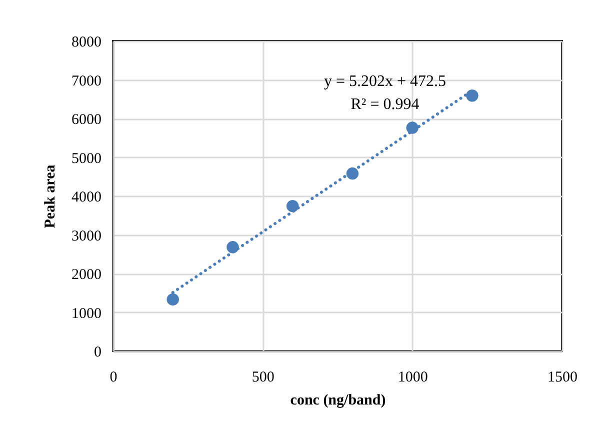 This screenshot has width=605, height=432. I want to click on y-tick-label: 7000, so click(87, 81).